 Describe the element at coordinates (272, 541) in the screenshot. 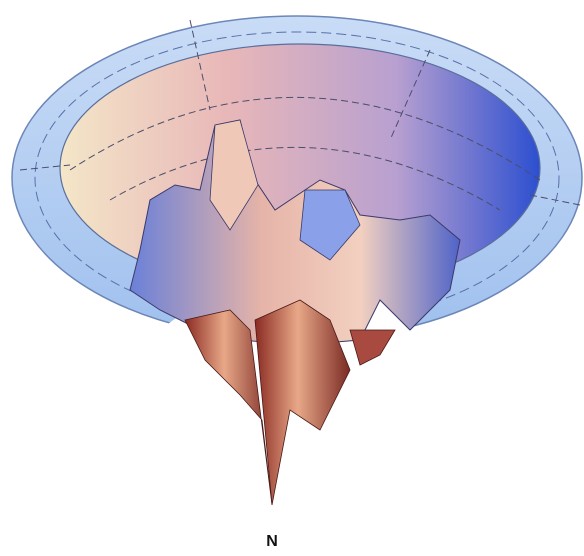

I see `native-state-label: N` at that location.